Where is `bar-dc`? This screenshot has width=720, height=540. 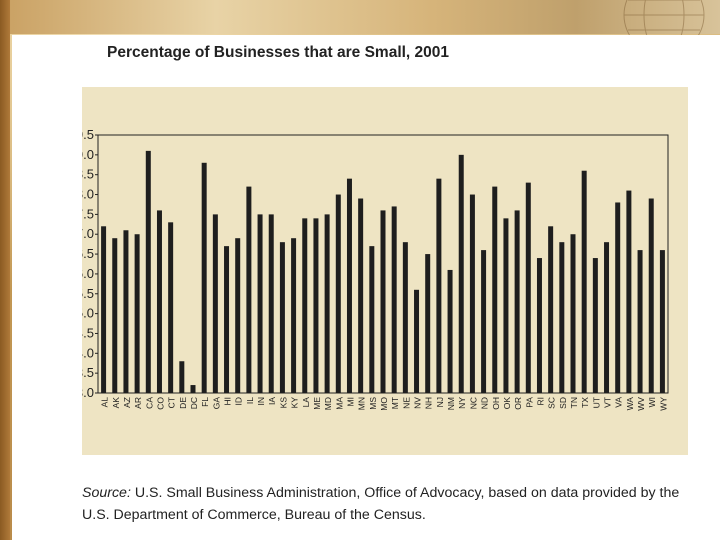
bar-dc is located at coordinates (193, 389).